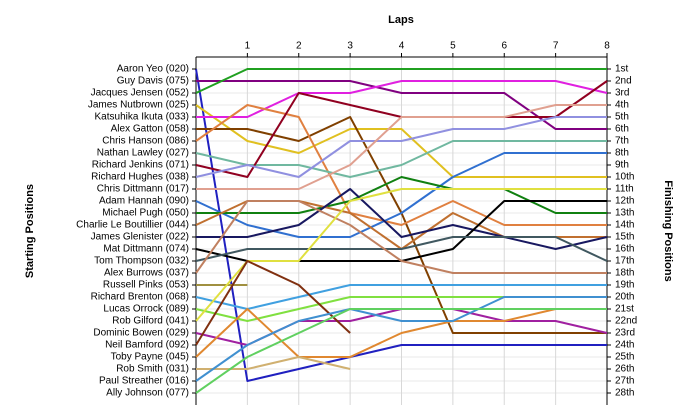 This screenshot has height=420, width=700. I want to click on y2-tick-label: 16th, so click(624, 249).